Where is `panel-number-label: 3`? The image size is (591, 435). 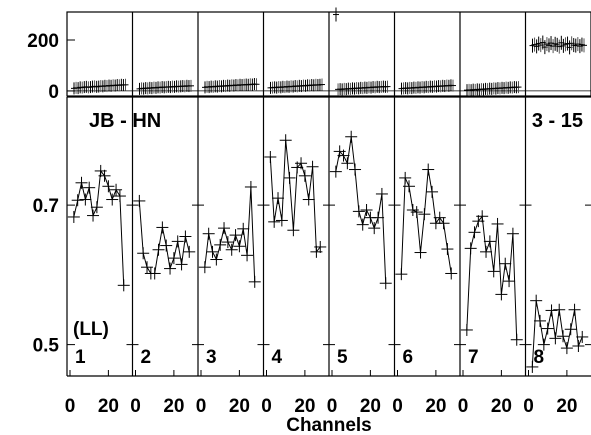 panel-number-label: 3 is located at coordinates (211, 357).